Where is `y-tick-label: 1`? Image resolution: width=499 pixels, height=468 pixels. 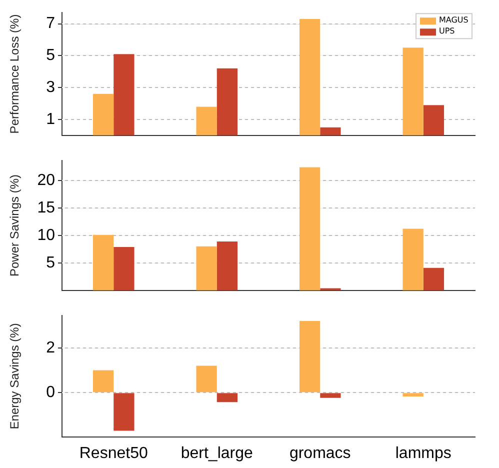 y-tick-label: 1 is located at coordinates (51, 119).